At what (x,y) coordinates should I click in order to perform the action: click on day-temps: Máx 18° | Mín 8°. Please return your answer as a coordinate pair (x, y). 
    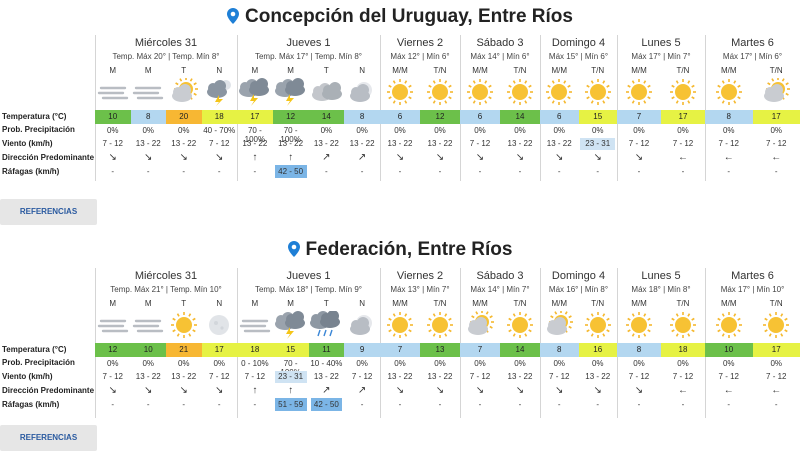
    Looking at the image, I should click on (661, 289).